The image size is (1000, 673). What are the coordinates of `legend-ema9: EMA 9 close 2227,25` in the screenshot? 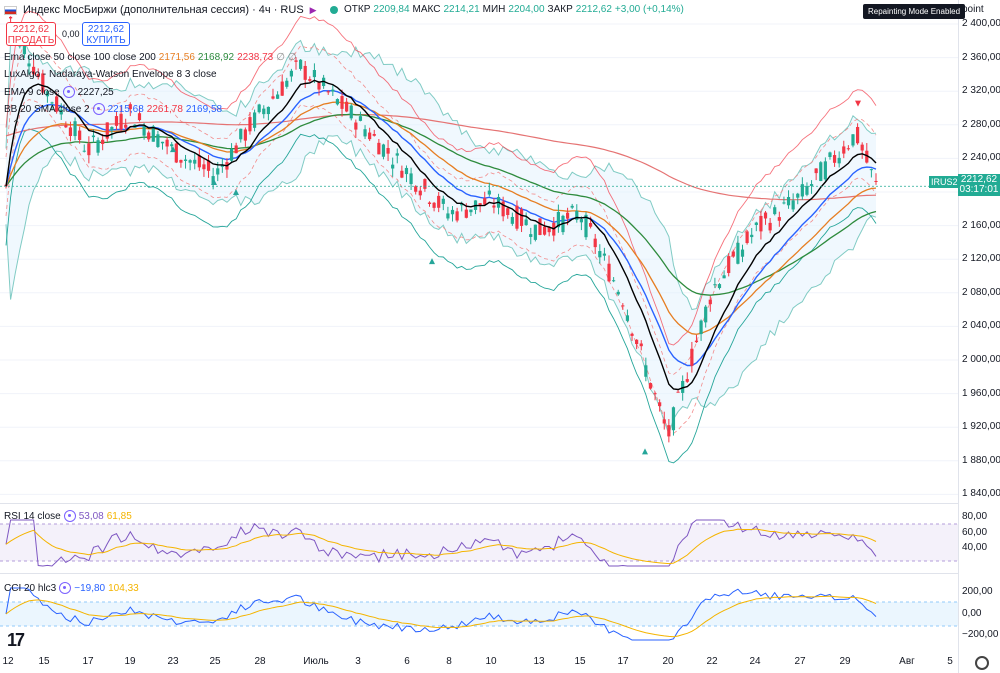 It's located at (59, 92).